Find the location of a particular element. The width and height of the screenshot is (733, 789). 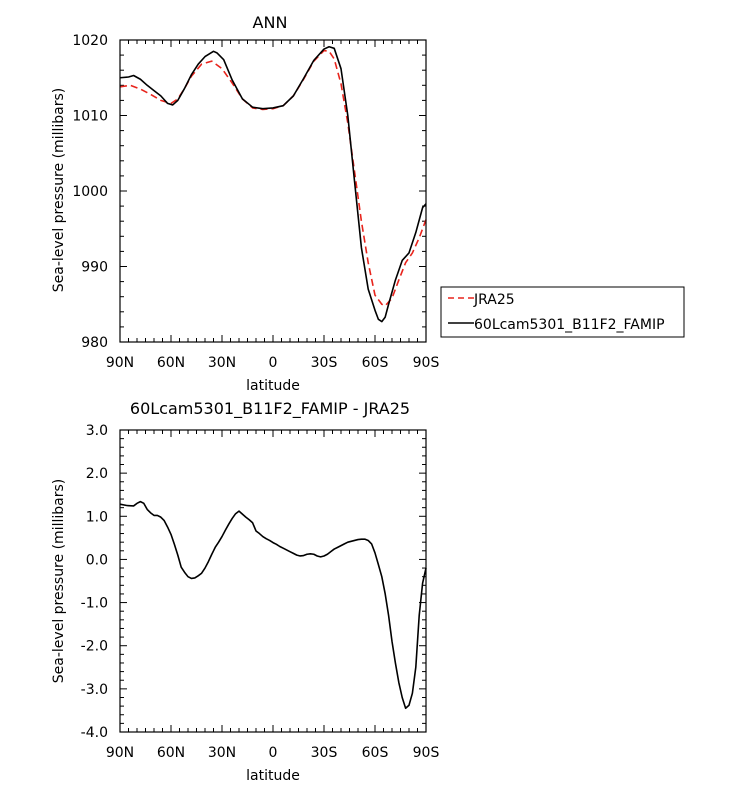

series-line-60lcam5301-b11f2-famip is located at coordinates (273, 184).